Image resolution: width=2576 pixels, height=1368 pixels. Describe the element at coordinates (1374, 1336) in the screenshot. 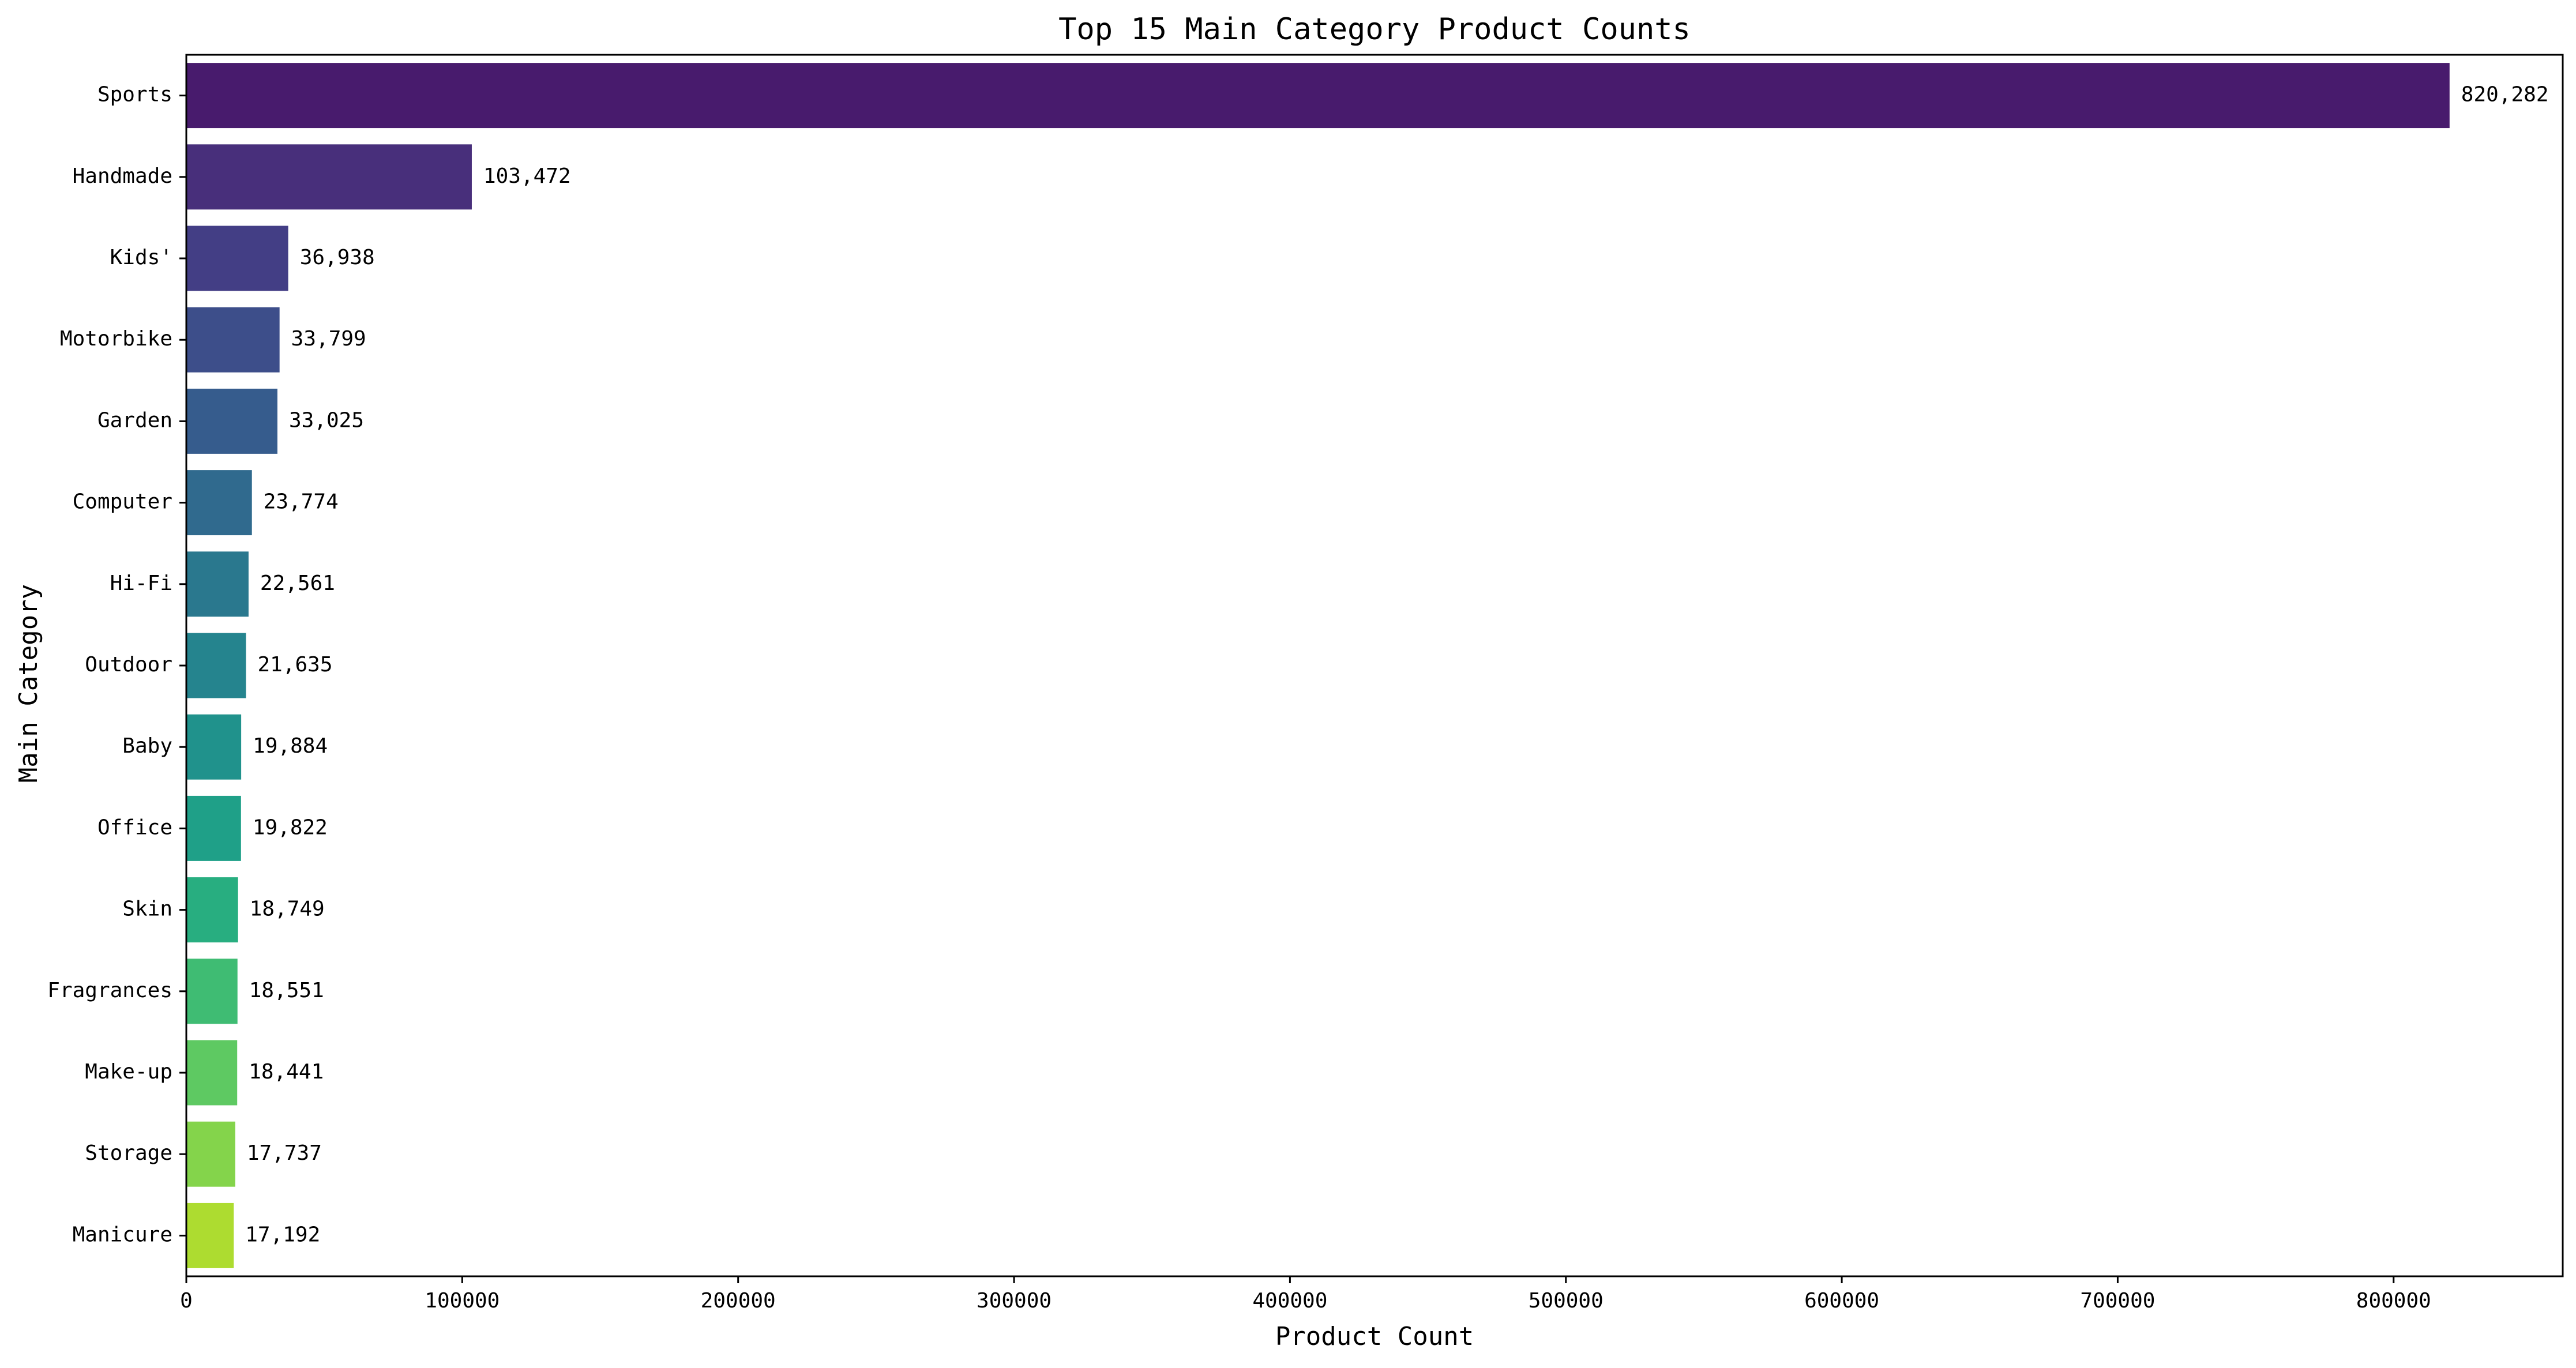

I see `x-axis-title: Product Count` at that location.